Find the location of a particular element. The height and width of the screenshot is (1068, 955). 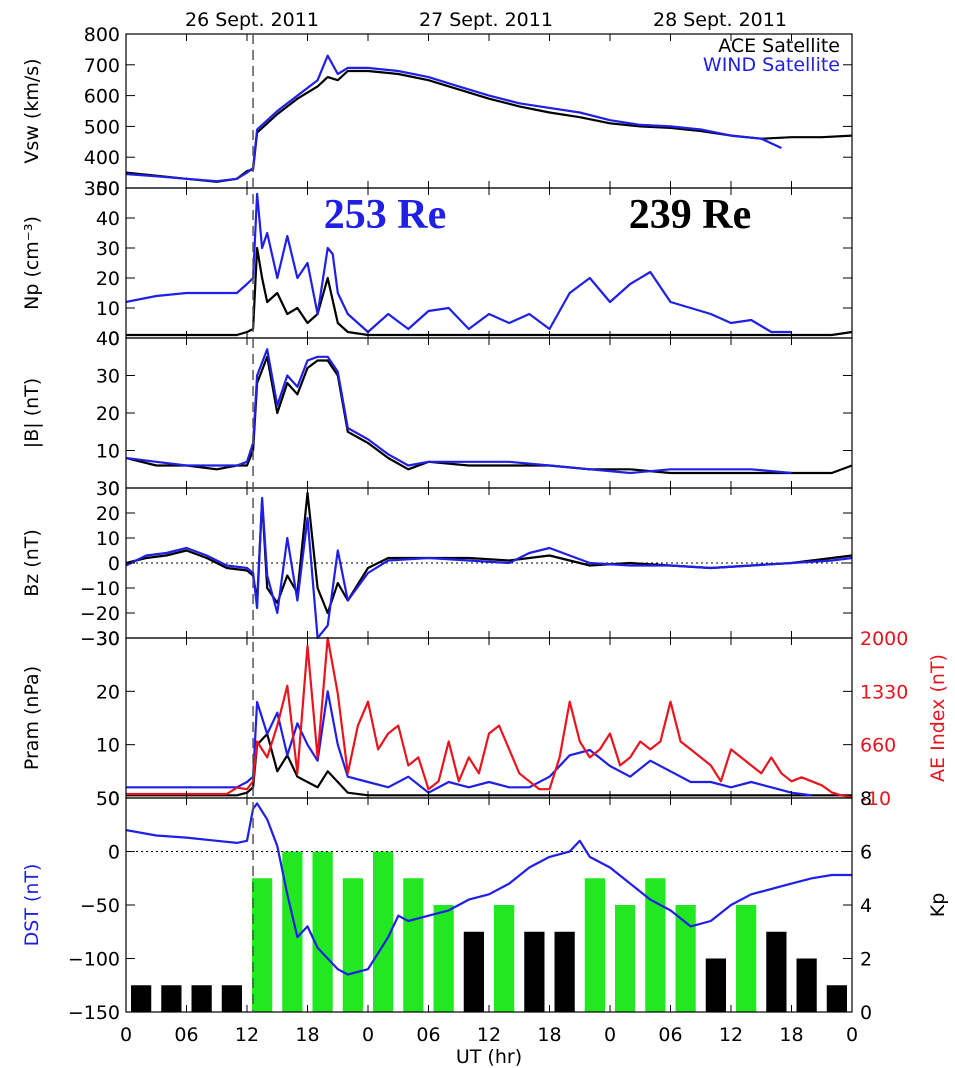

date-label-day2: 27 Sept. 2011 is located at coordinates (486, 20).